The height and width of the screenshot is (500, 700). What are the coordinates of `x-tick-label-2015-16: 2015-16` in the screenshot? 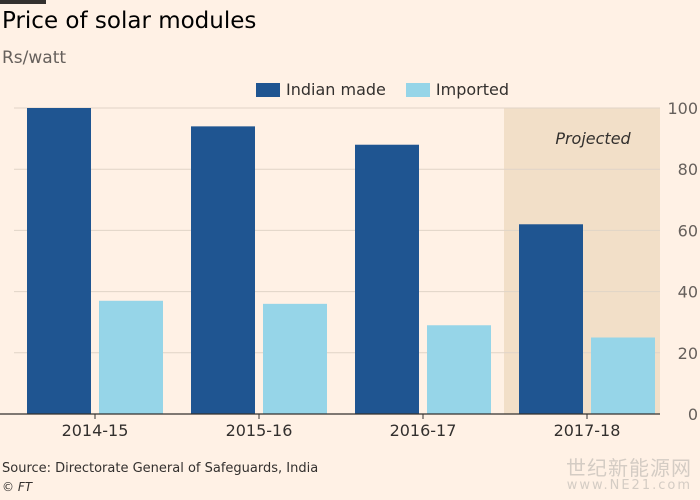 It's located at (259, 430).